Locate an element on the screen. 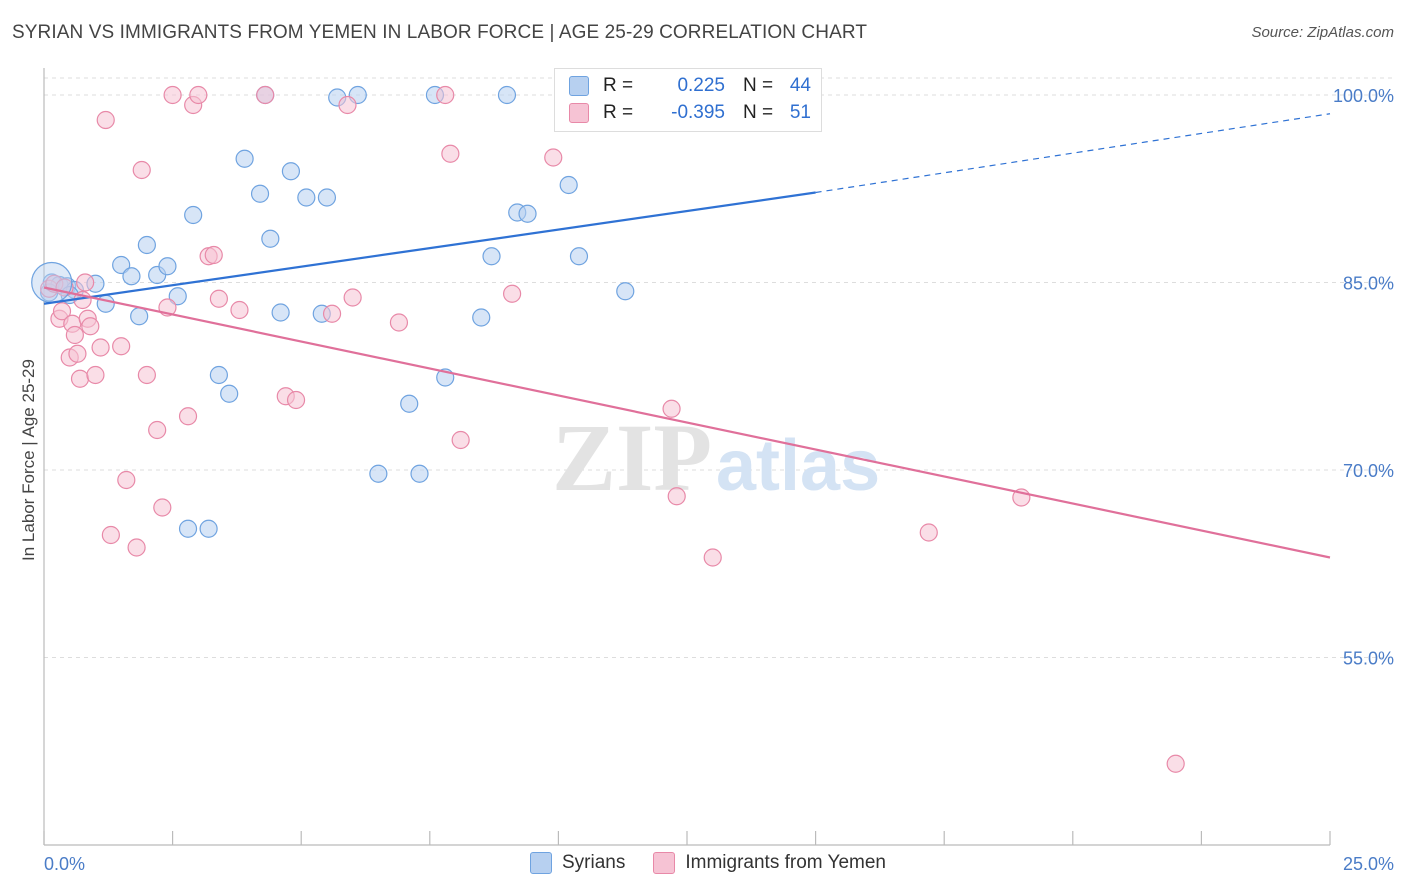 This screenshot has height=892, width=1406. legend-n-value: 51 is located at coordinates (800, 112).